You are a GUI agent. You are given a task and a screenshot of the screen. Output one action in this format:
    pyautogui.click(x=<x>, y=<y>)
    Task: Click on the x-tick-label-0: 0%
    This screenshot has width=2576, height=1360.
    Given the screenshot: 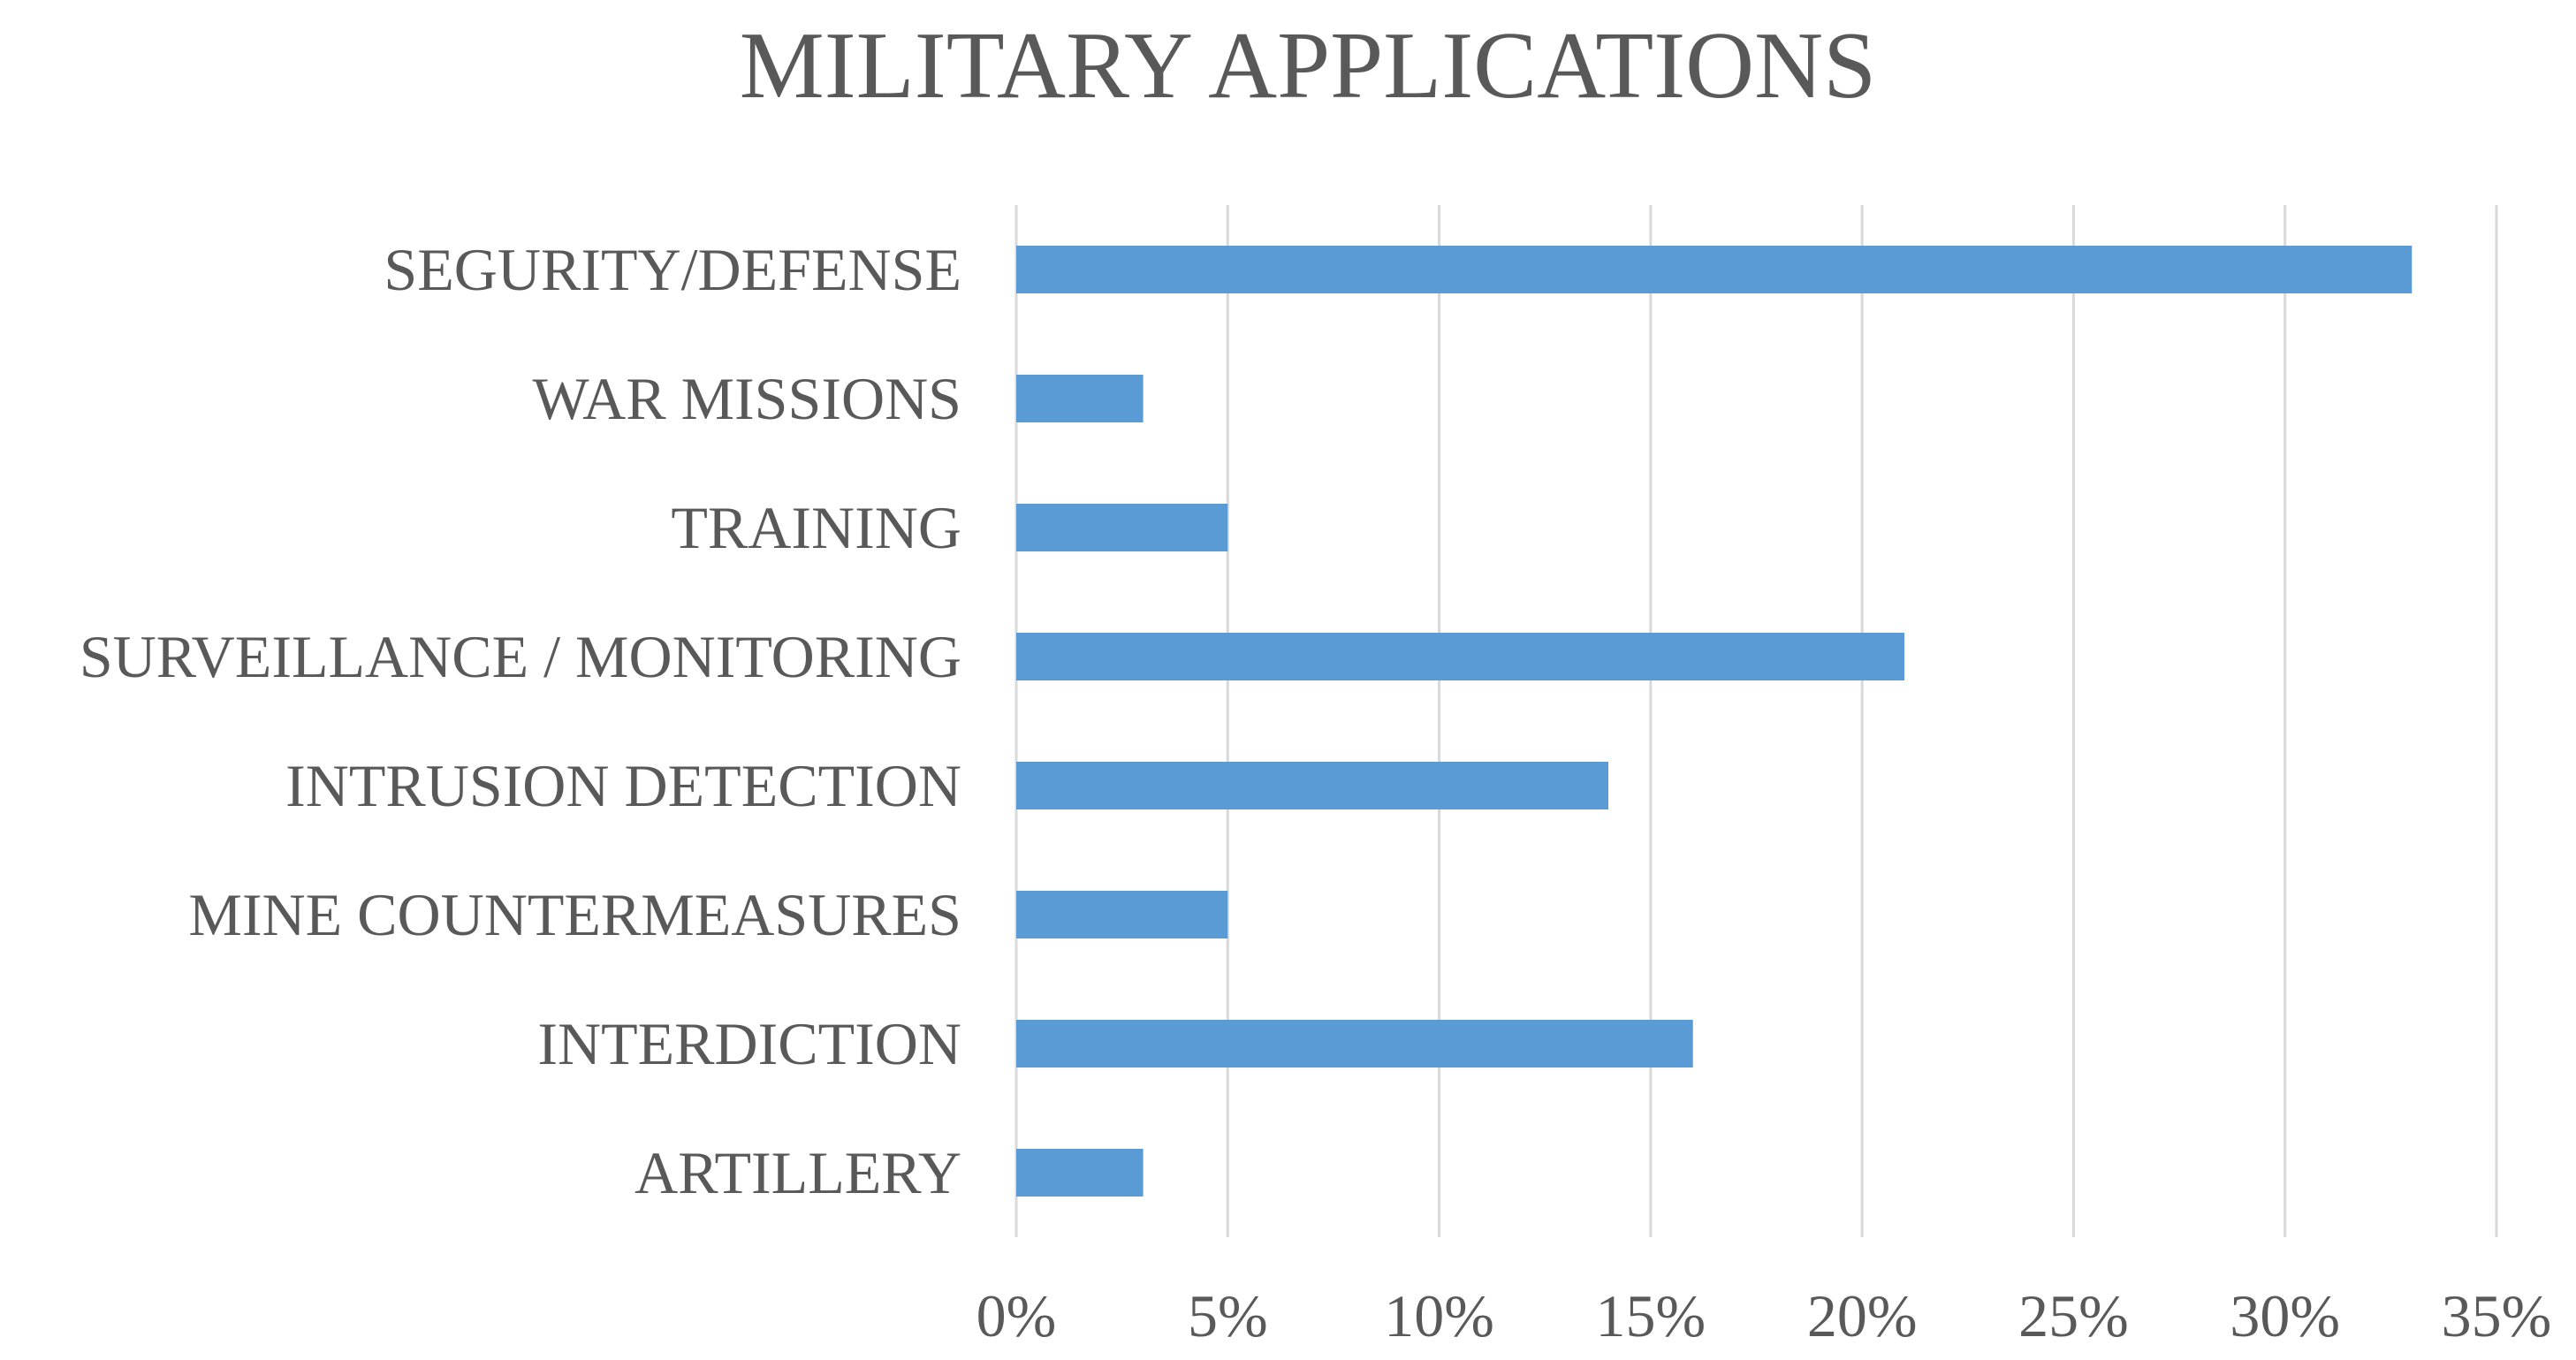 What is the action you would take?
    pyautogui.click(x=1017, y=1315)
    